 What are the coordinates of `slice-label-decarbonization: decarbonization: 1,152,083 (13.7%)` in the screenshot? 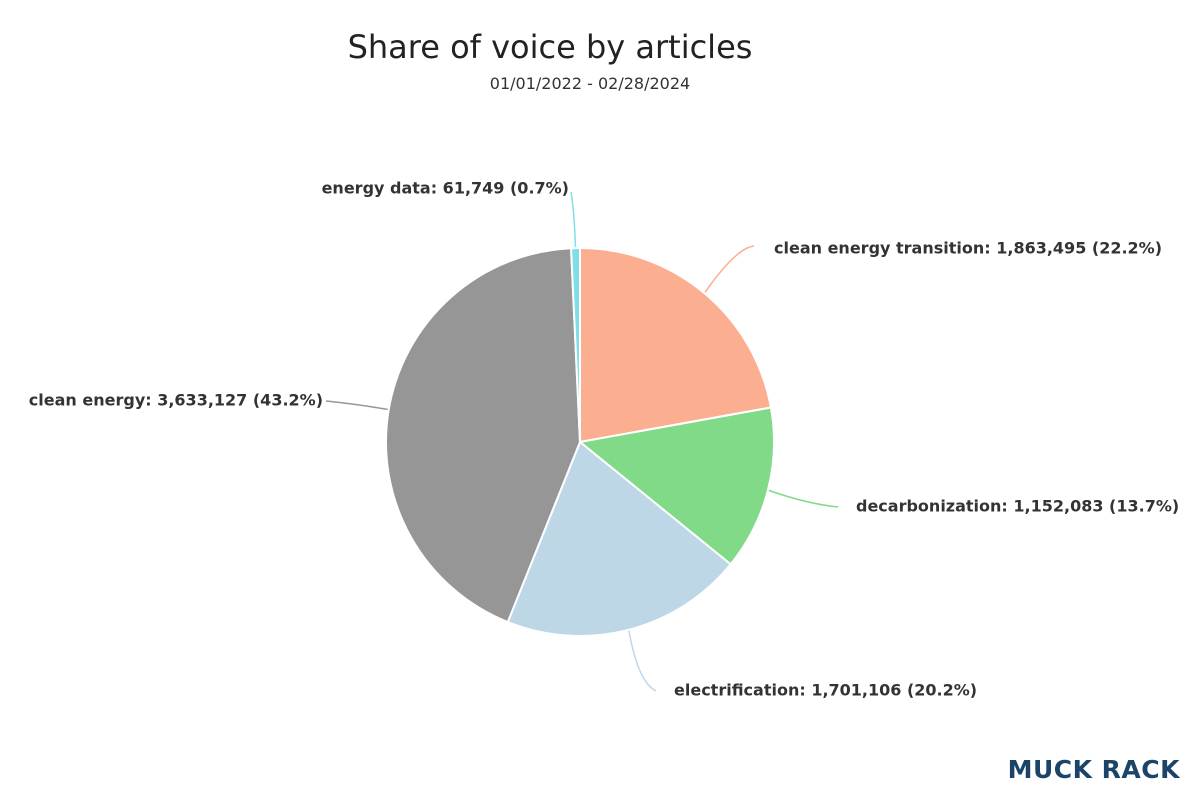 It's located at (1017, 506).